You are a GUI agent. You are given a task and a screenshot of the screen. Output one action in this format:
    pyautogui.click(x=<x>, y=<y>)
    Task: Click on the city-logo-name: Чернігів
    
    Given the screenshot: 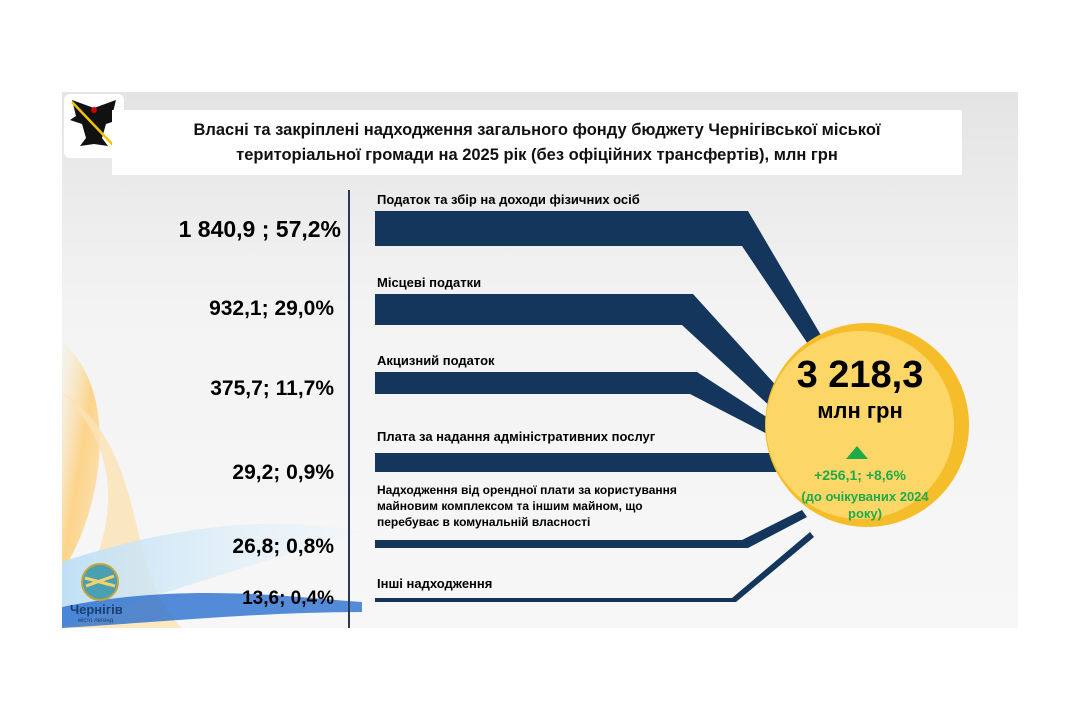 What is the action you would take?
    pyautogui.click(x=96, y=609)
    